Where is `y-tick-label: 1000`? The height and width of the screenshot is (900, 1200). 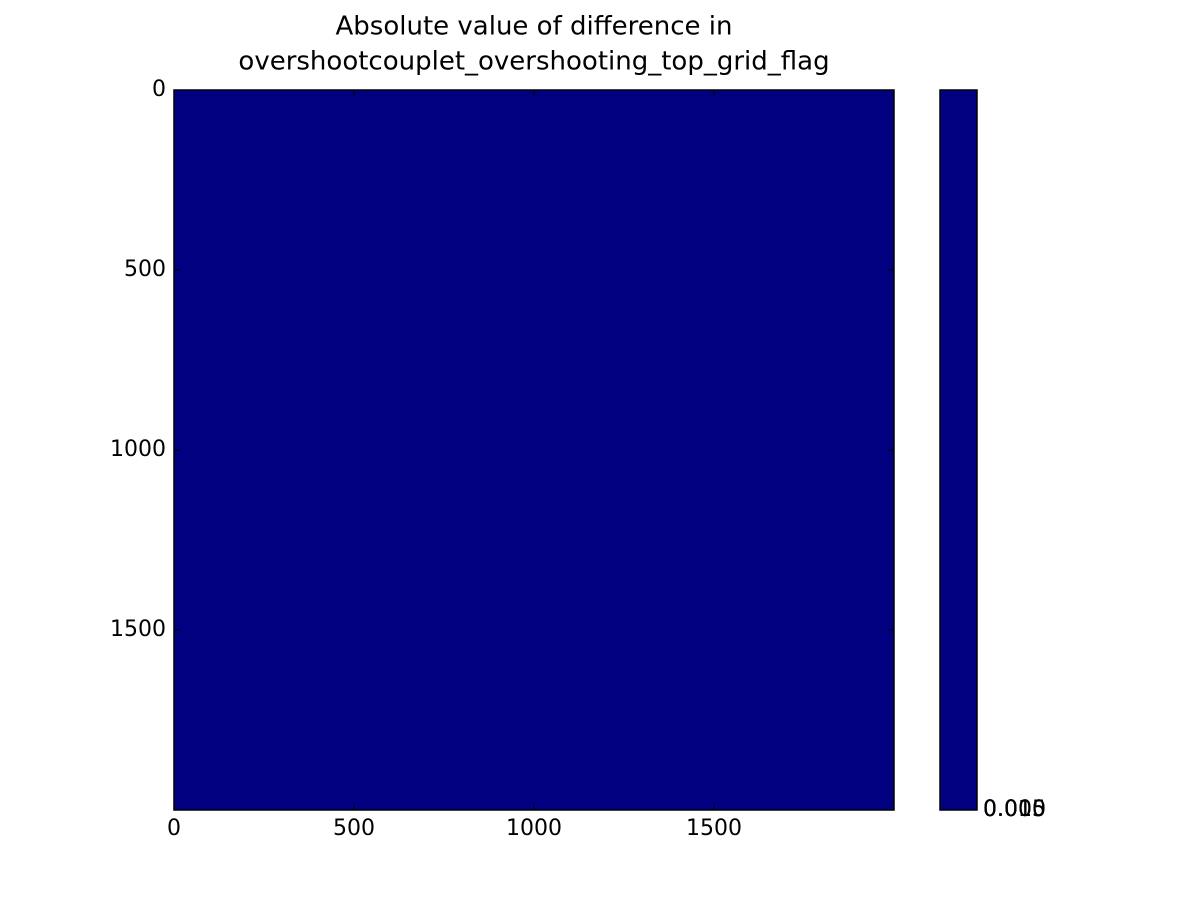
y-tick-label: 1000 is located at coordinates (138, 449).